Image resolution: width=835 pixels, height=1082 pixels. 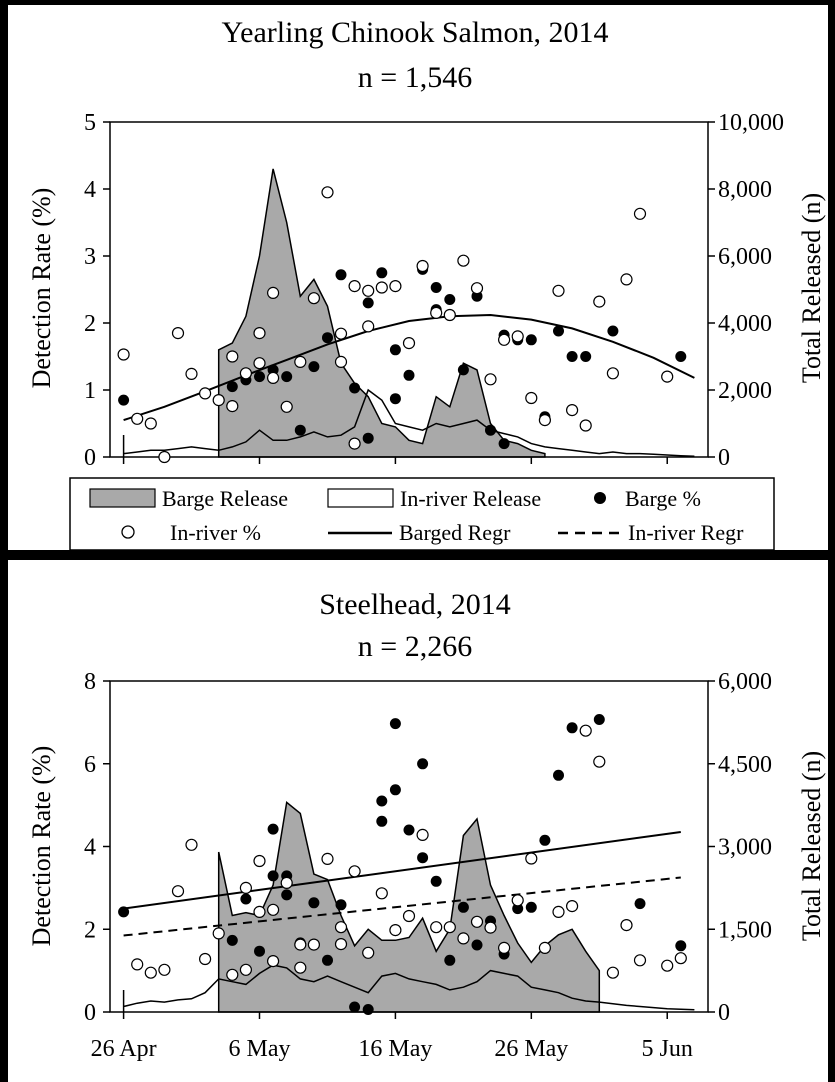 I want to click on legend-swatch-inriver-release, so click(x=360, y=498).